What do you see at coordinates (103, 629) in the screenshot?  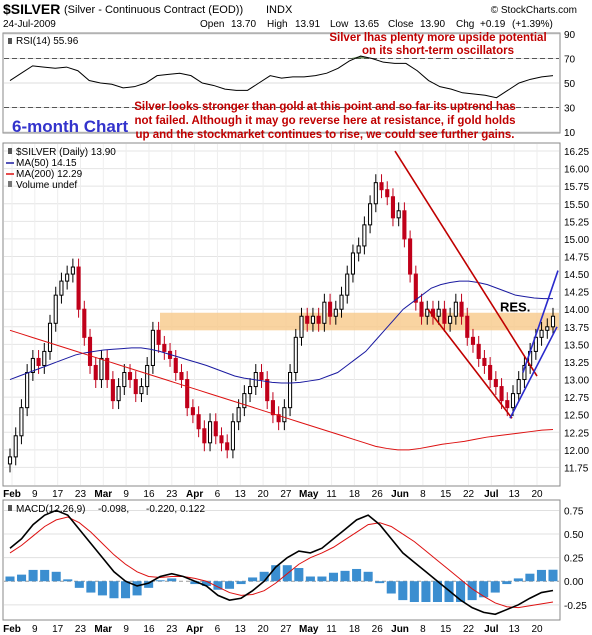 I see `macd-x-tick-label: Mar` at bounding box center [103, 629].